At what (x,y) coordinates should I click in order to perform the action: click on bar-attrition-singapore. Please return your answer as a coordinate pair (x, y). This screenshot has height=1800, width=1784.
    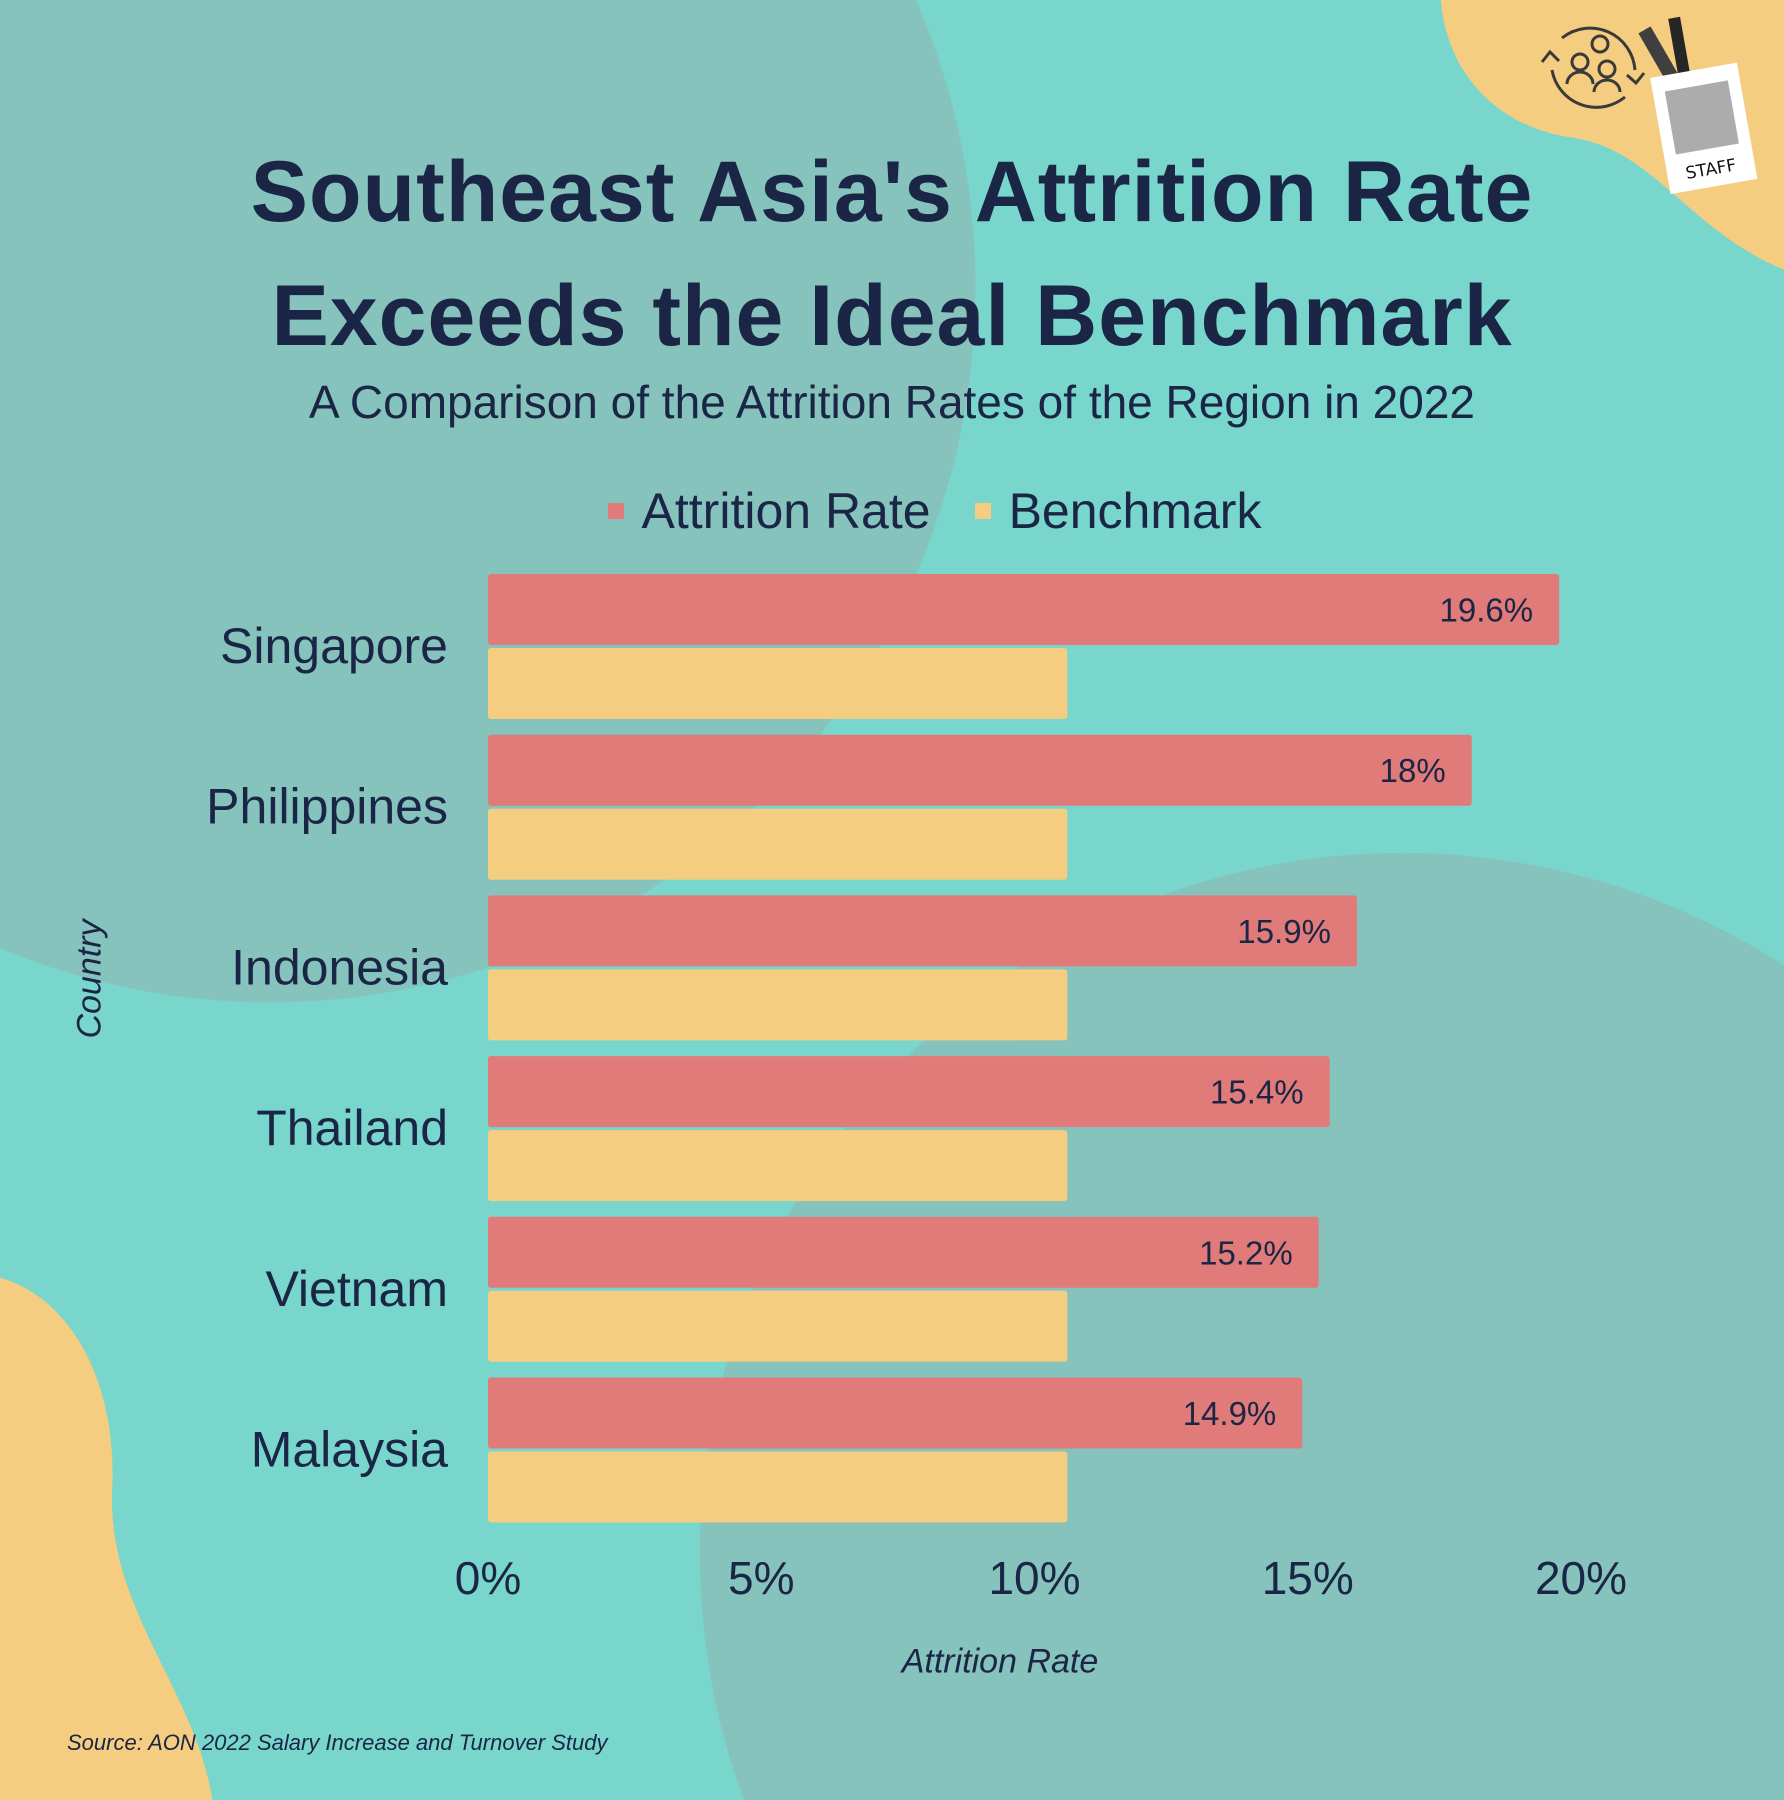
    Looking at the image, I should click on (1024, 609).